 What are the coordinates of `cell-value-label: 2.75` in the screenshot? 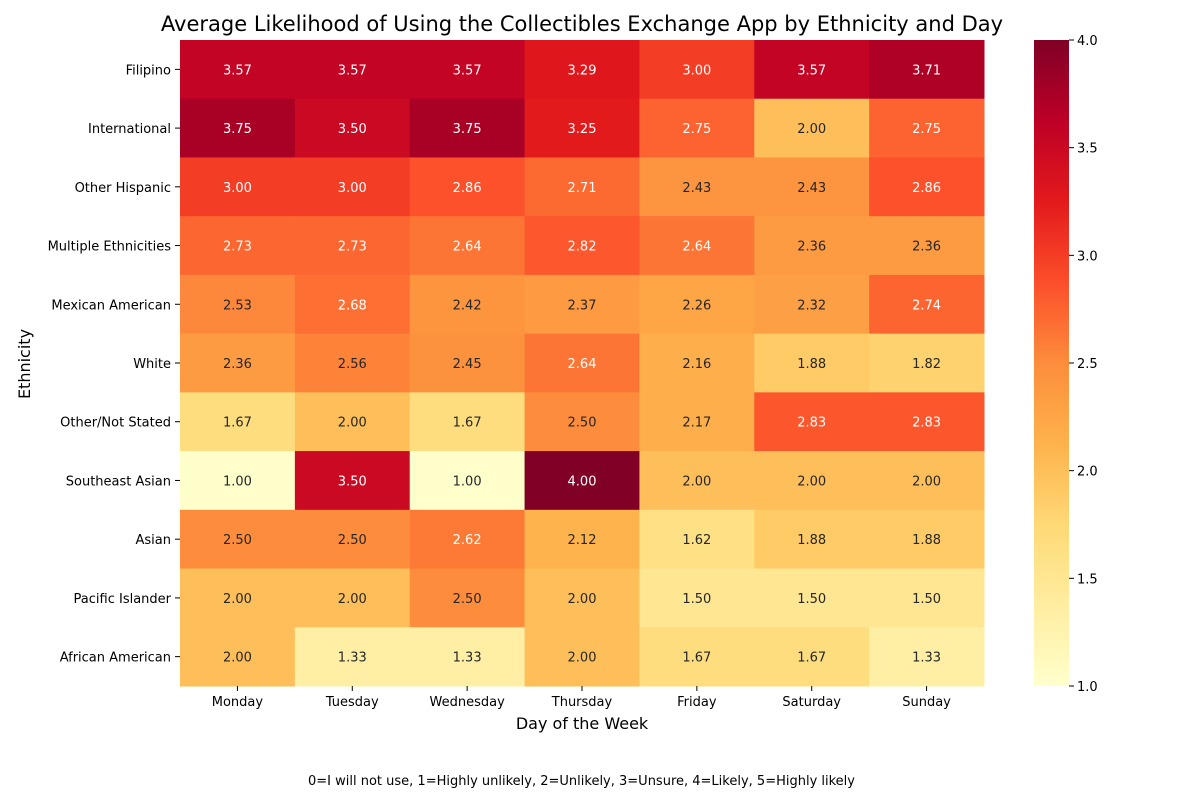 It's located at (926, 129).